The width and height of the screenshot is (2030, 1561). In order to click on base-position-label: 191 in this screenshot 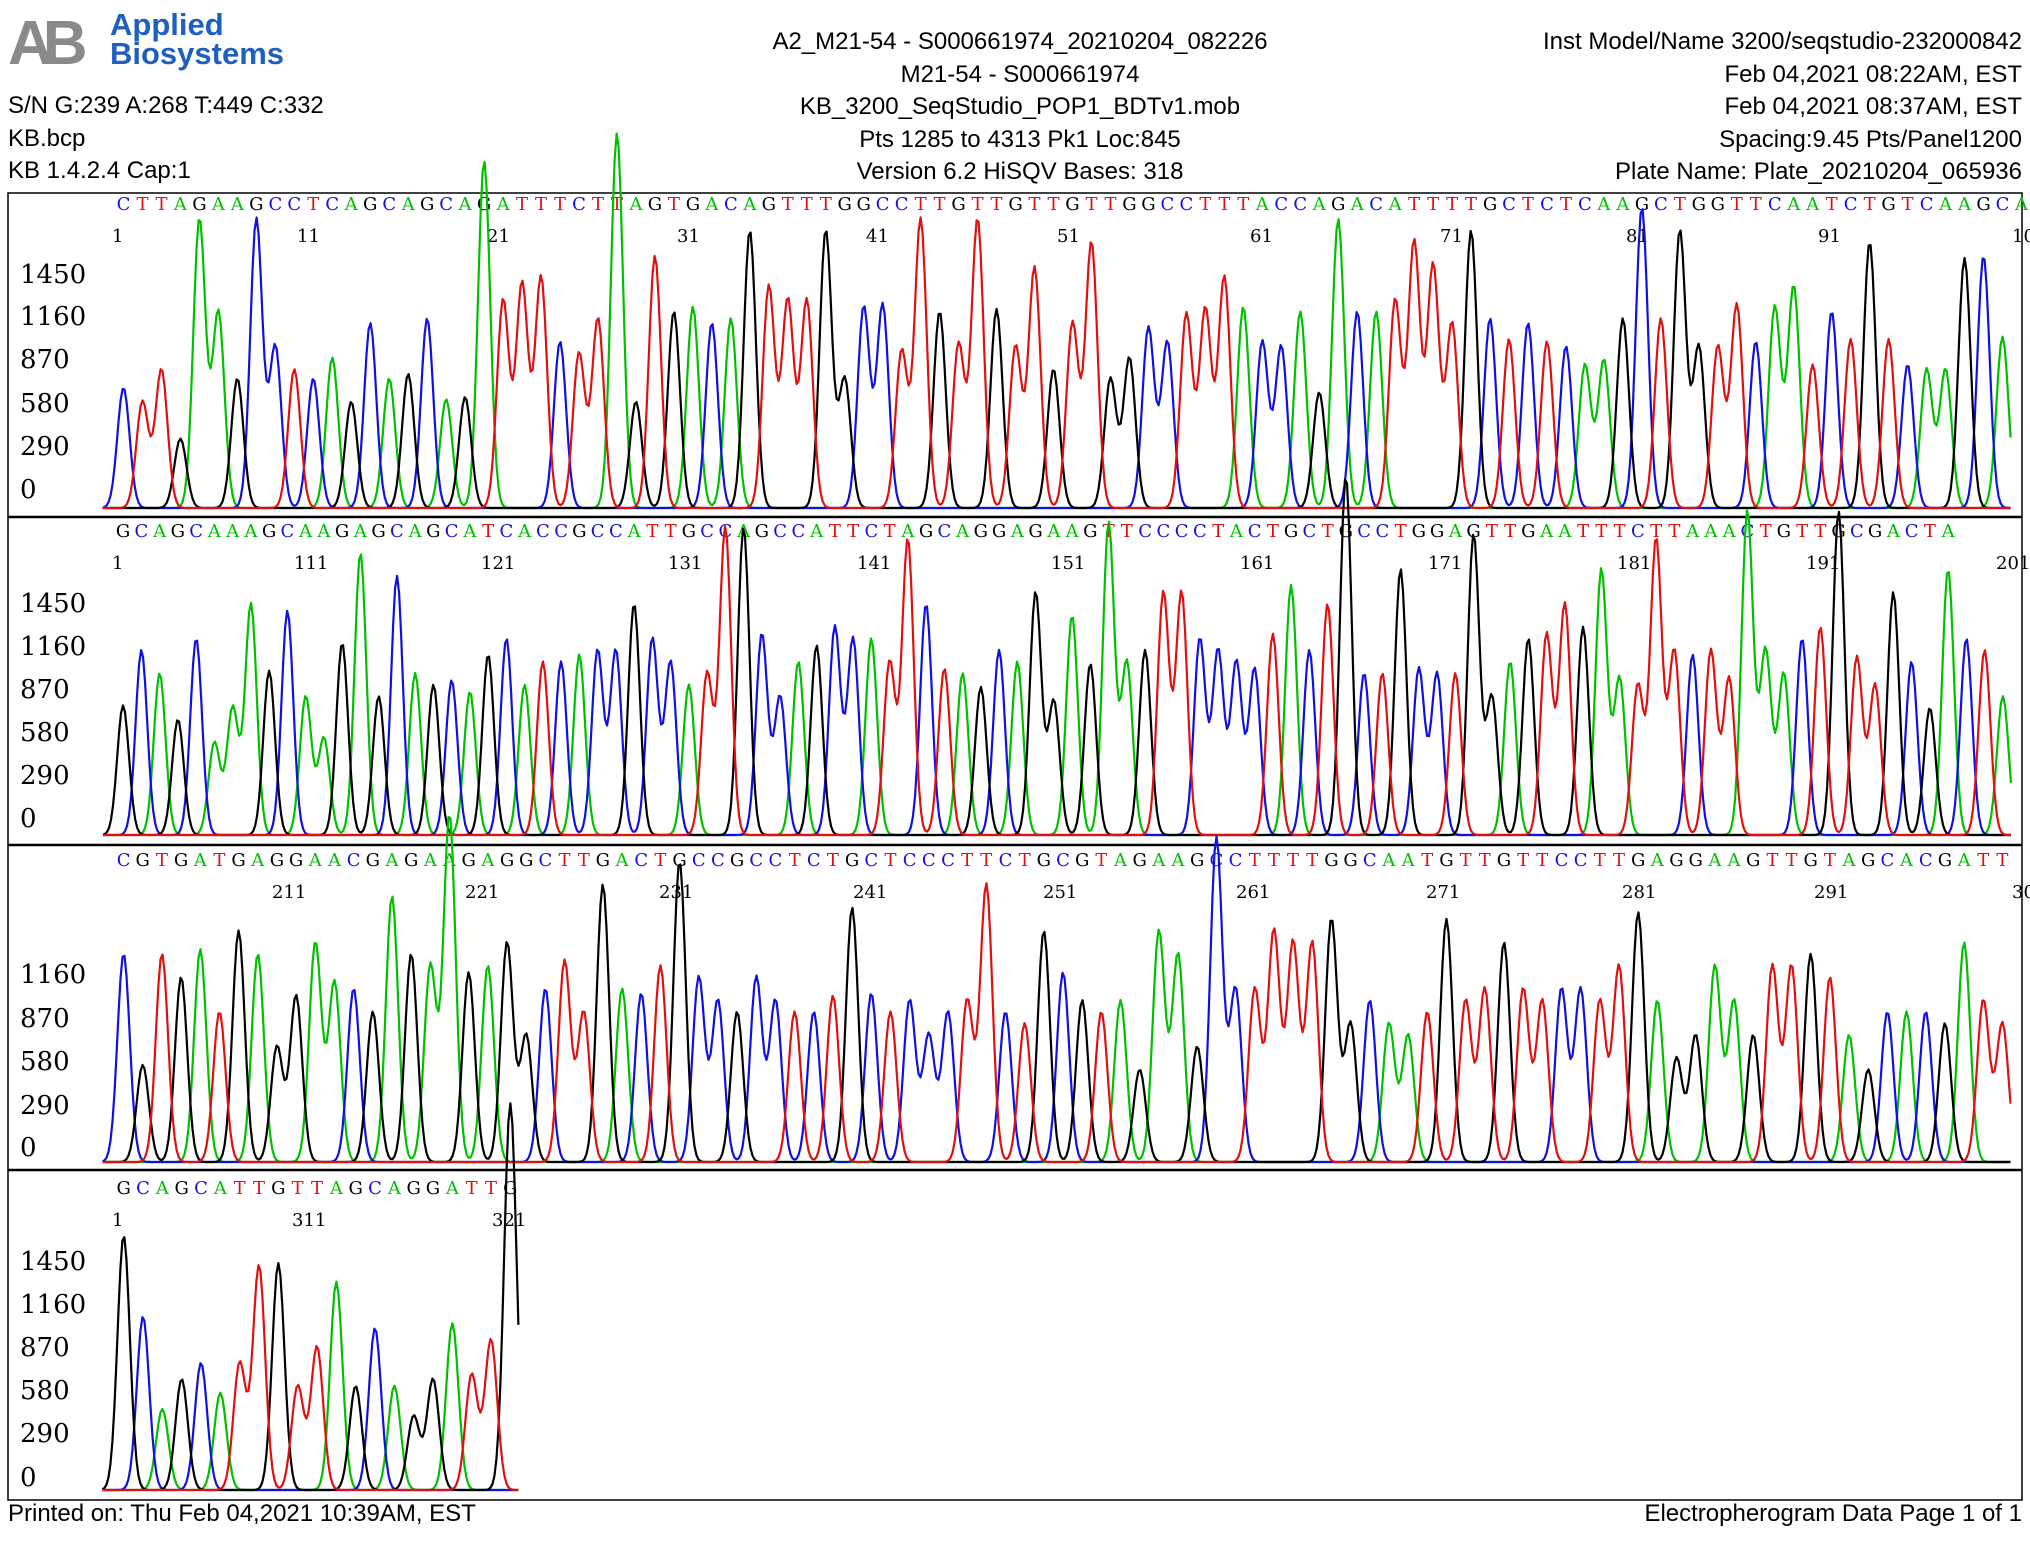, I will do `click(1823, 563)`.